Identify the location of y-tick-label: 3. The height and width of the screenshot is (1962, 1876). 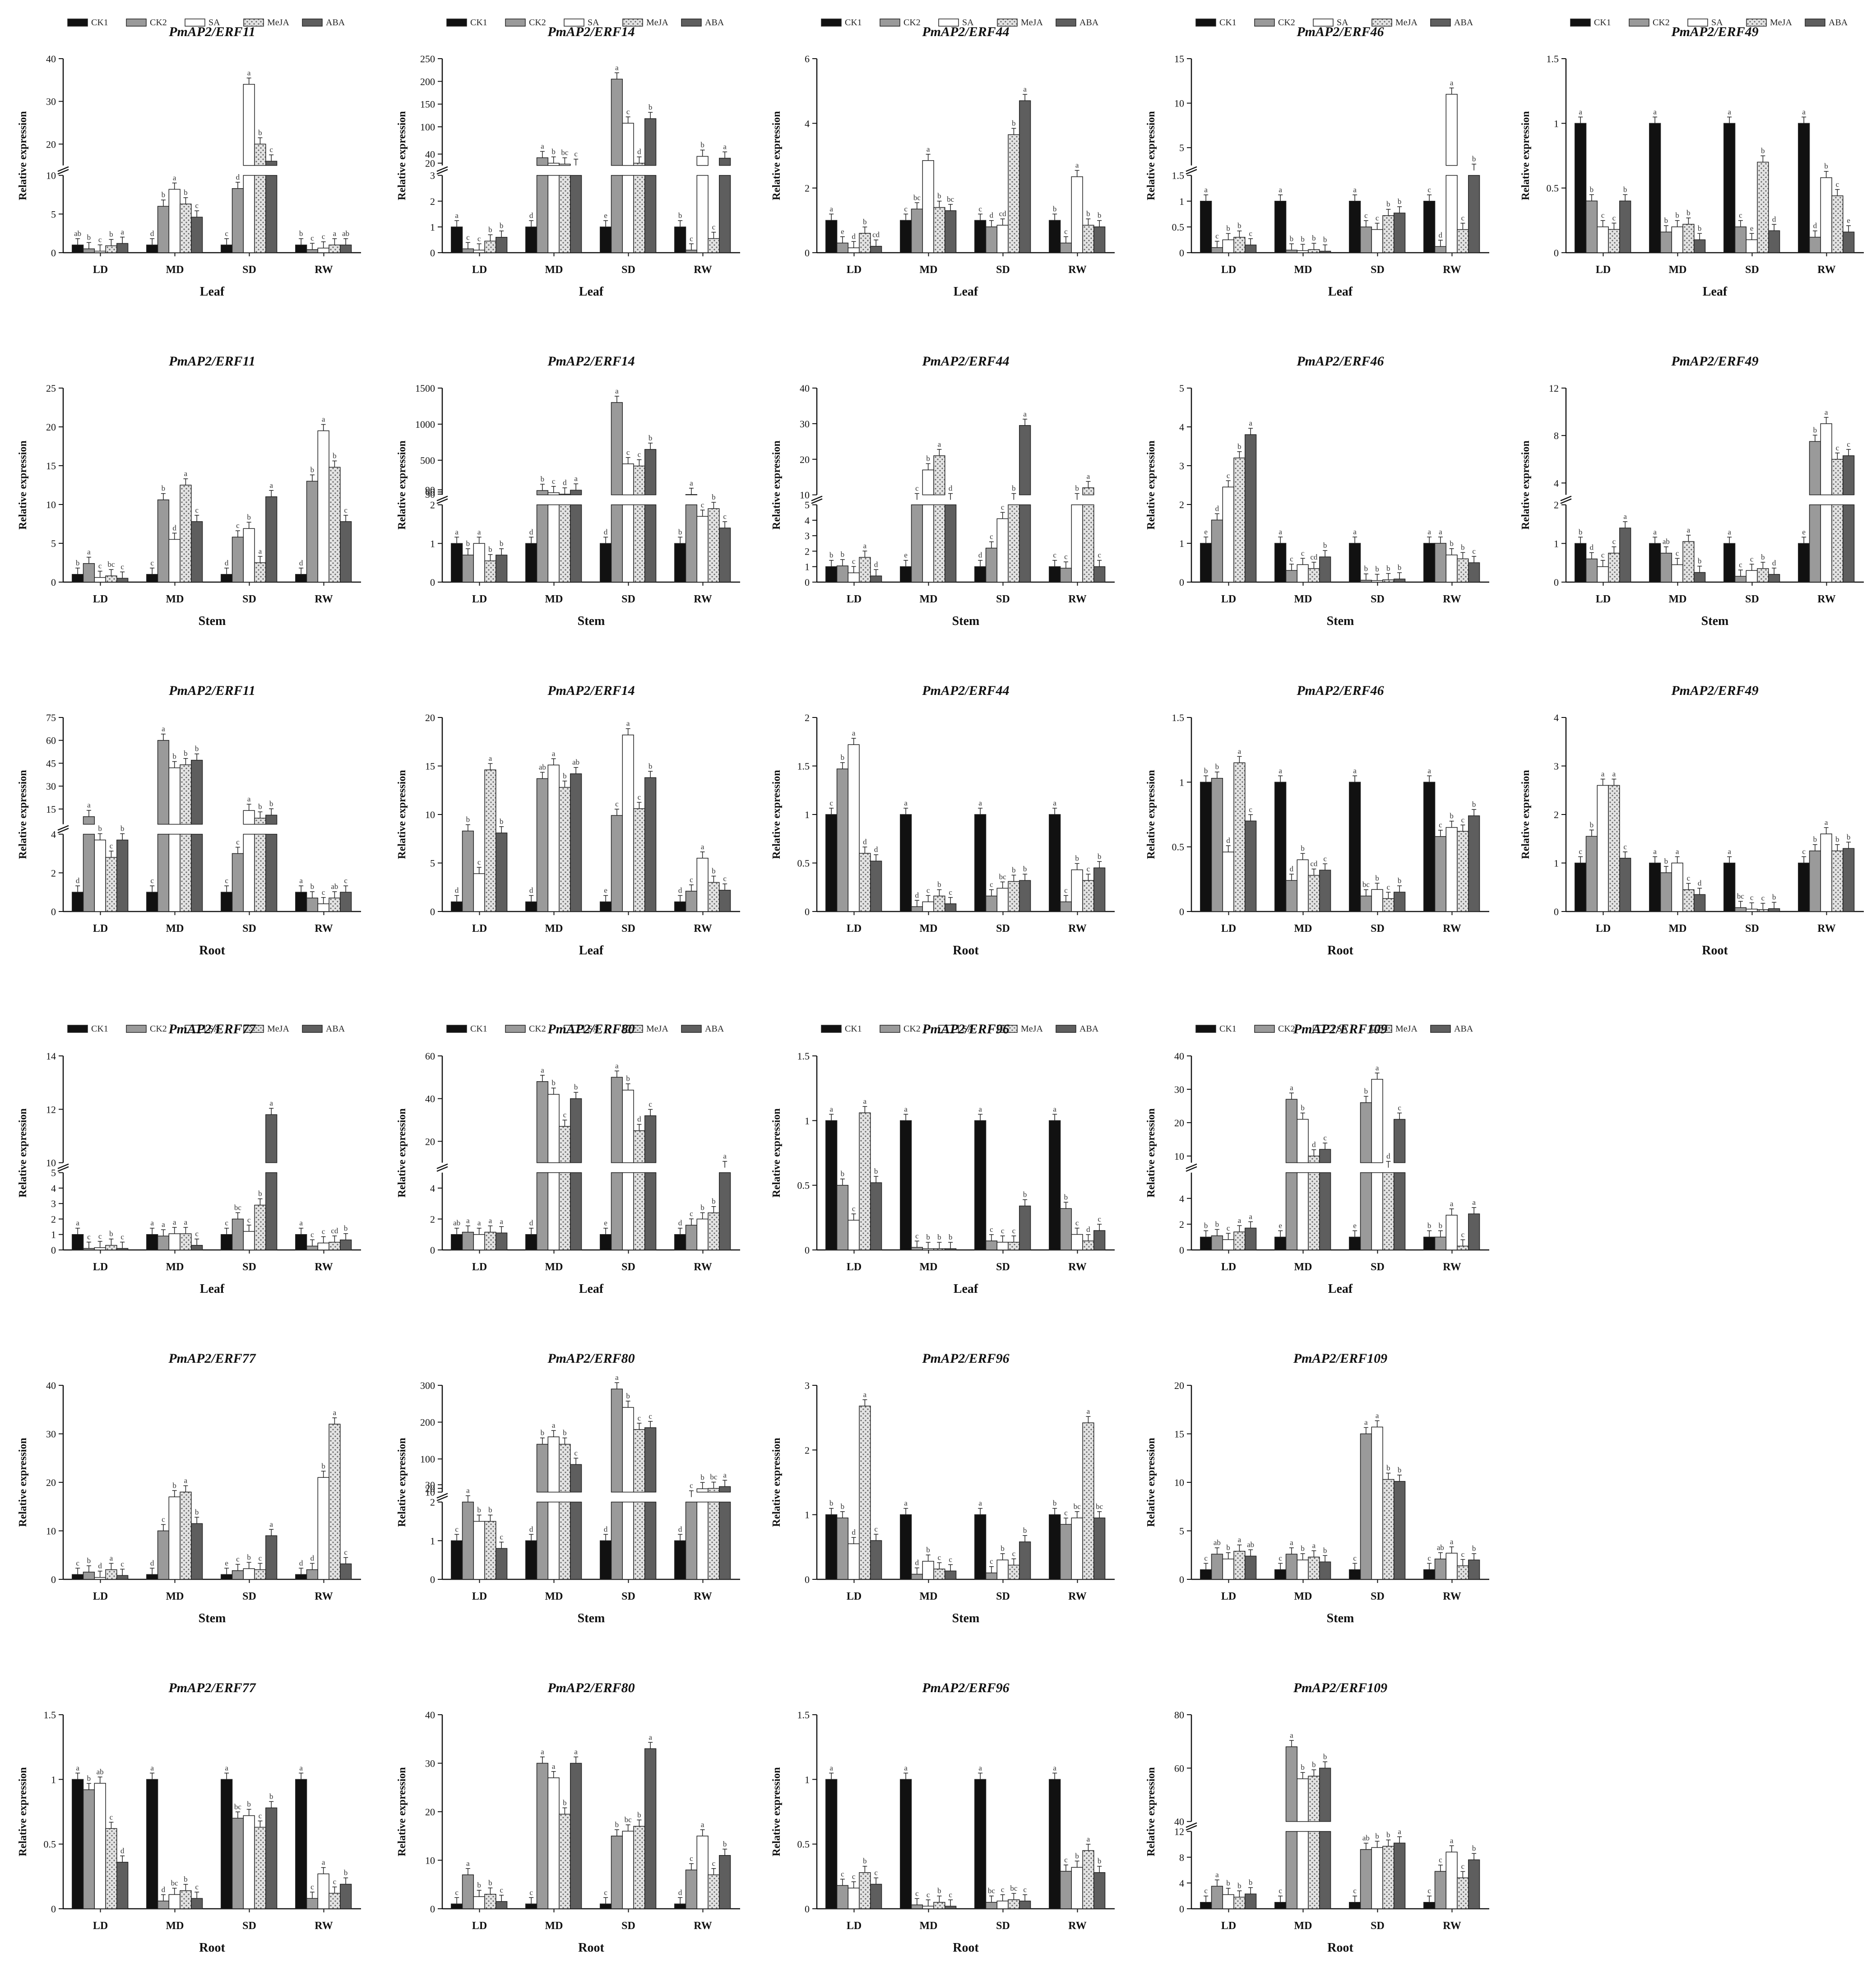
(432, 175).